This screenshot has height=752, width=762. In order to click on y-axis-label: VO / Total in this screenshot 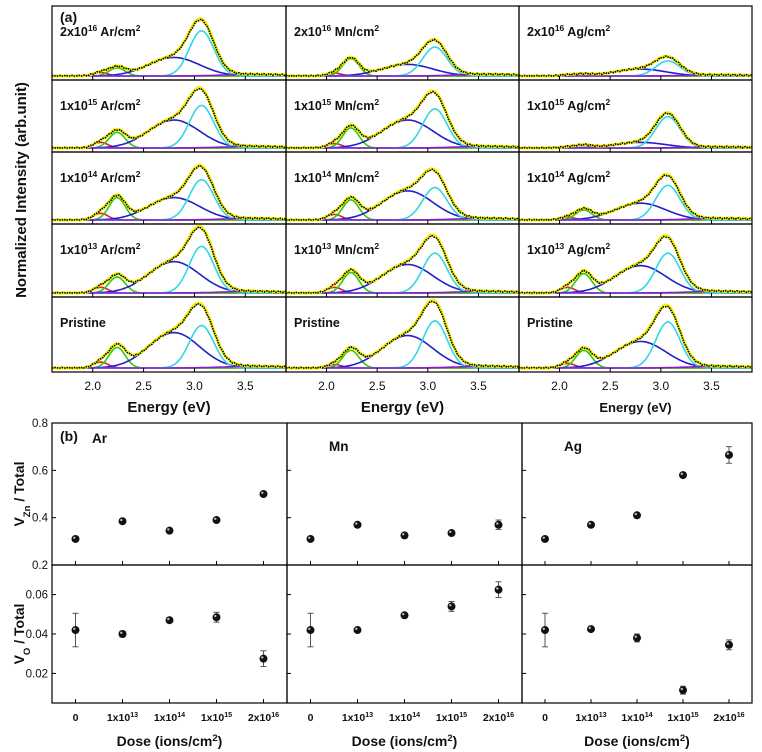, I will do `click(22, 634)`.